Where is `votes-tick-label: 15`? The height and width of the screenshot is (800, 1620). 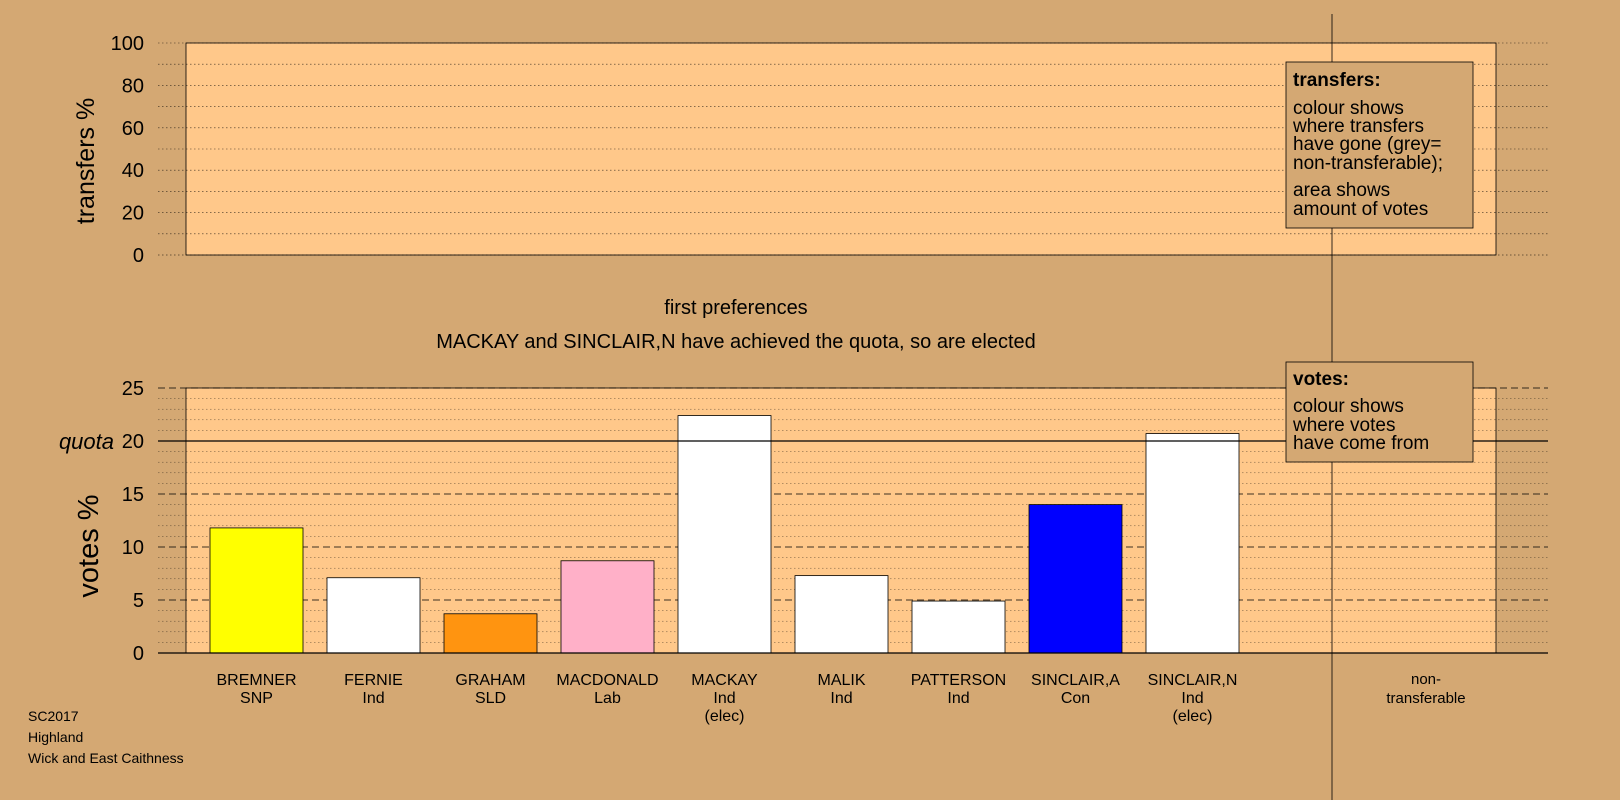
votes-tick-label: 15 is located at coordinates (133, 495).